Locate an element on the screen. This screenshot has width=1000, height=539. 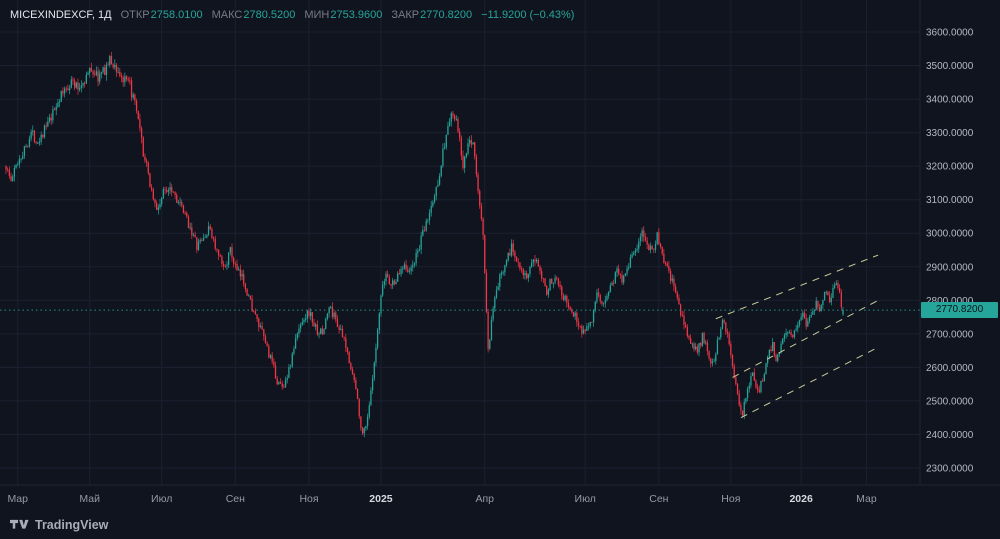
open-label: ОТКР is located at coordinates (135, 15).